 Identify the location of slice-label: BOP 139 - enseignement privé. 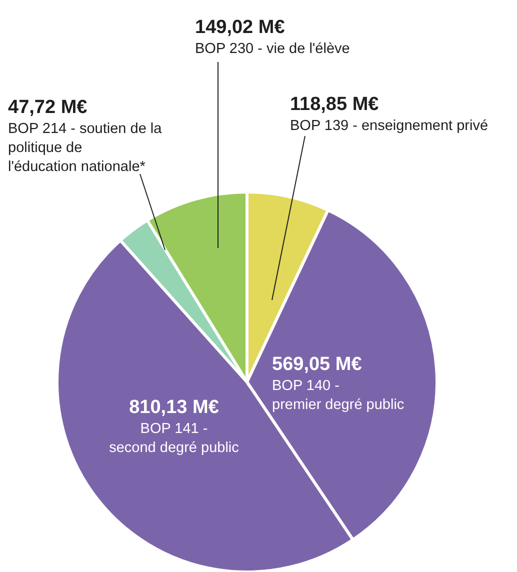
(389, 126).